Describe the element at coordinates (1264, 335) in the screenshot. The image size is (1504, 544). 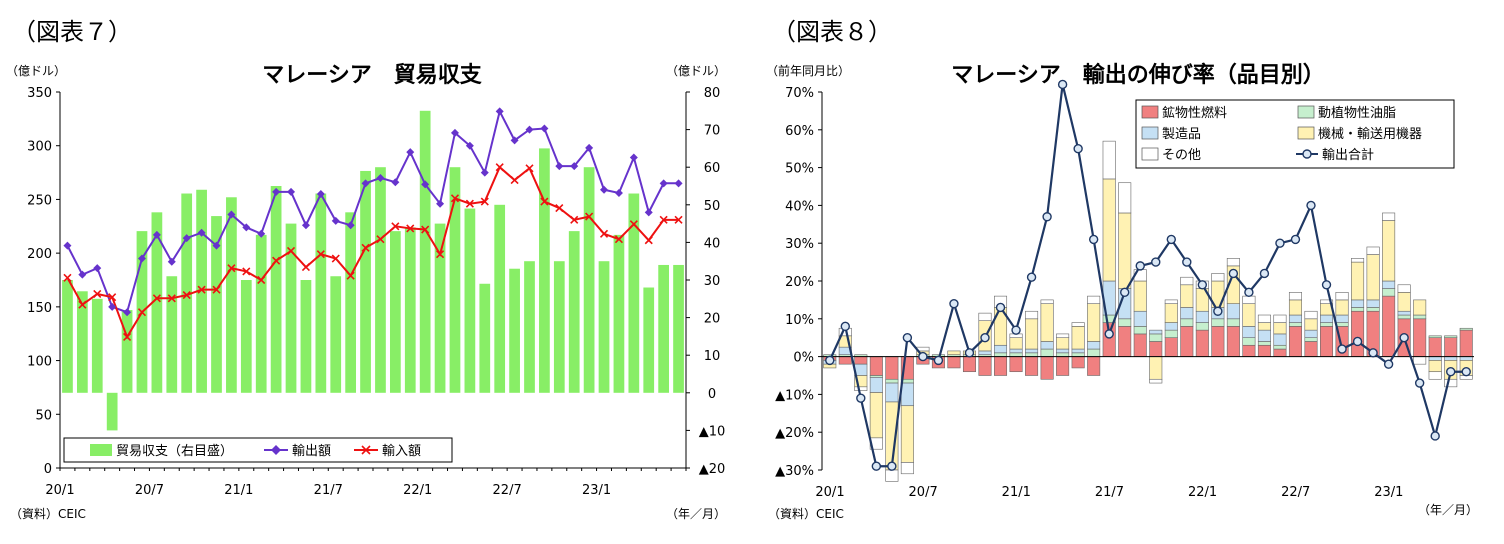
I see `fig8-bar-manufactured-22/5` at that location.